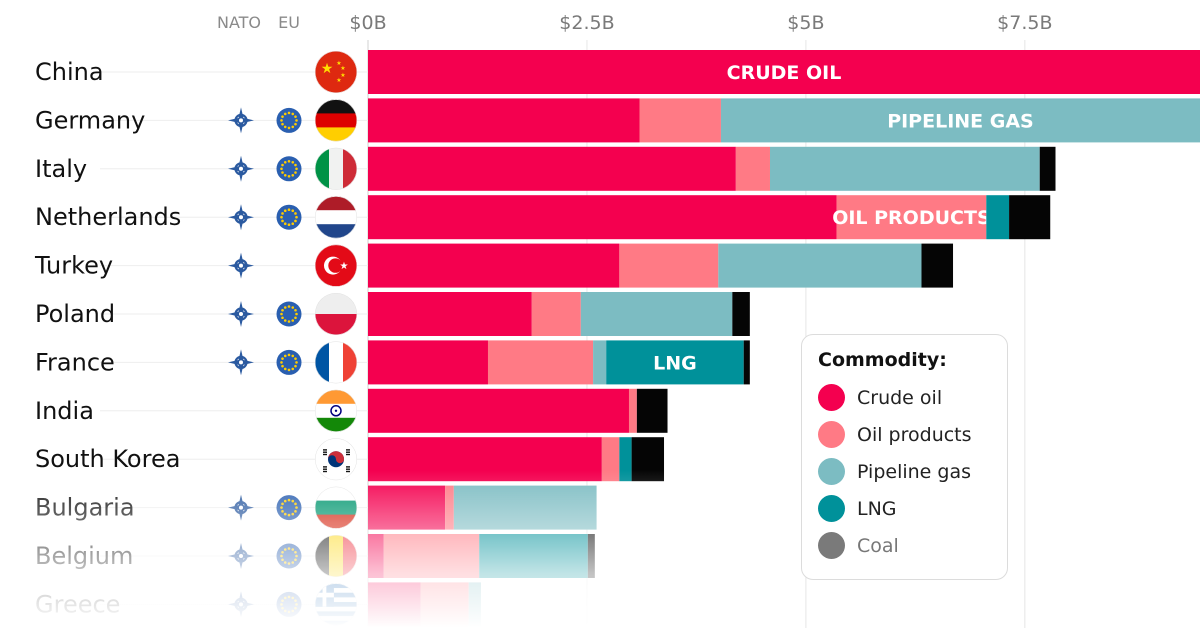 The width and height of the screenshot is (1200, 628). I want to click on bar-annotation-oil-products: OIL PRODUCTS, so click(911, 218).